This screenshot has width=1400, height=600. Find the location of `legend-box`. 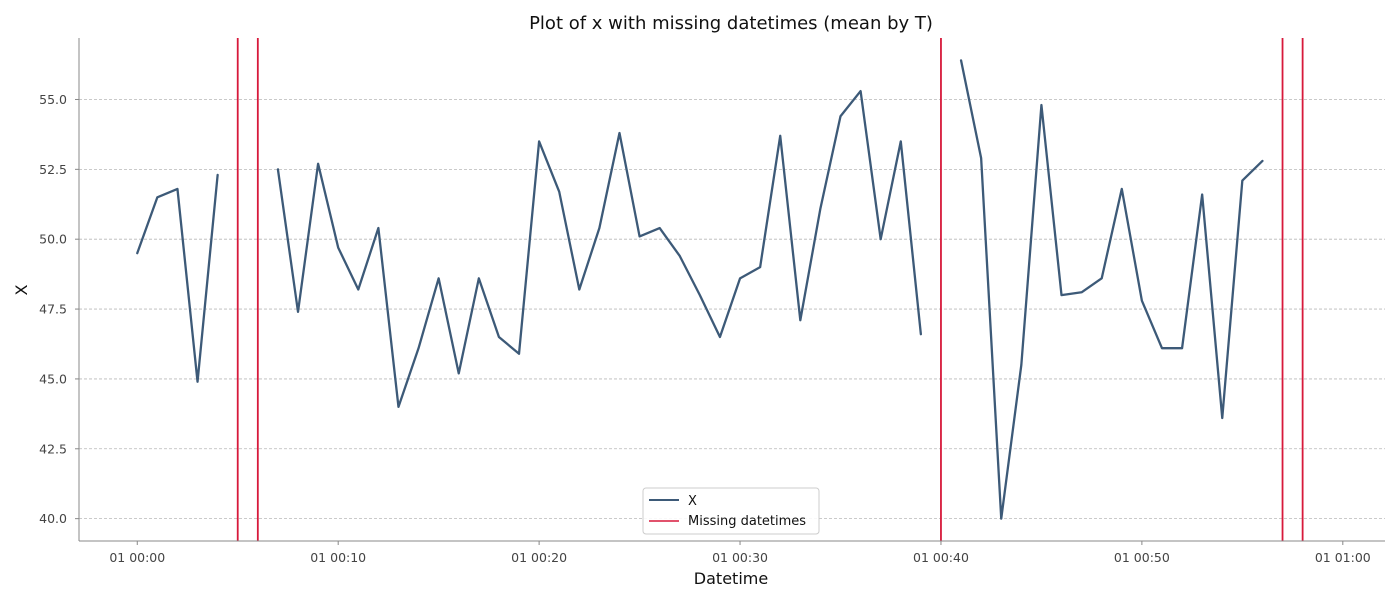

legend-box is located at coordinates (731, 511).